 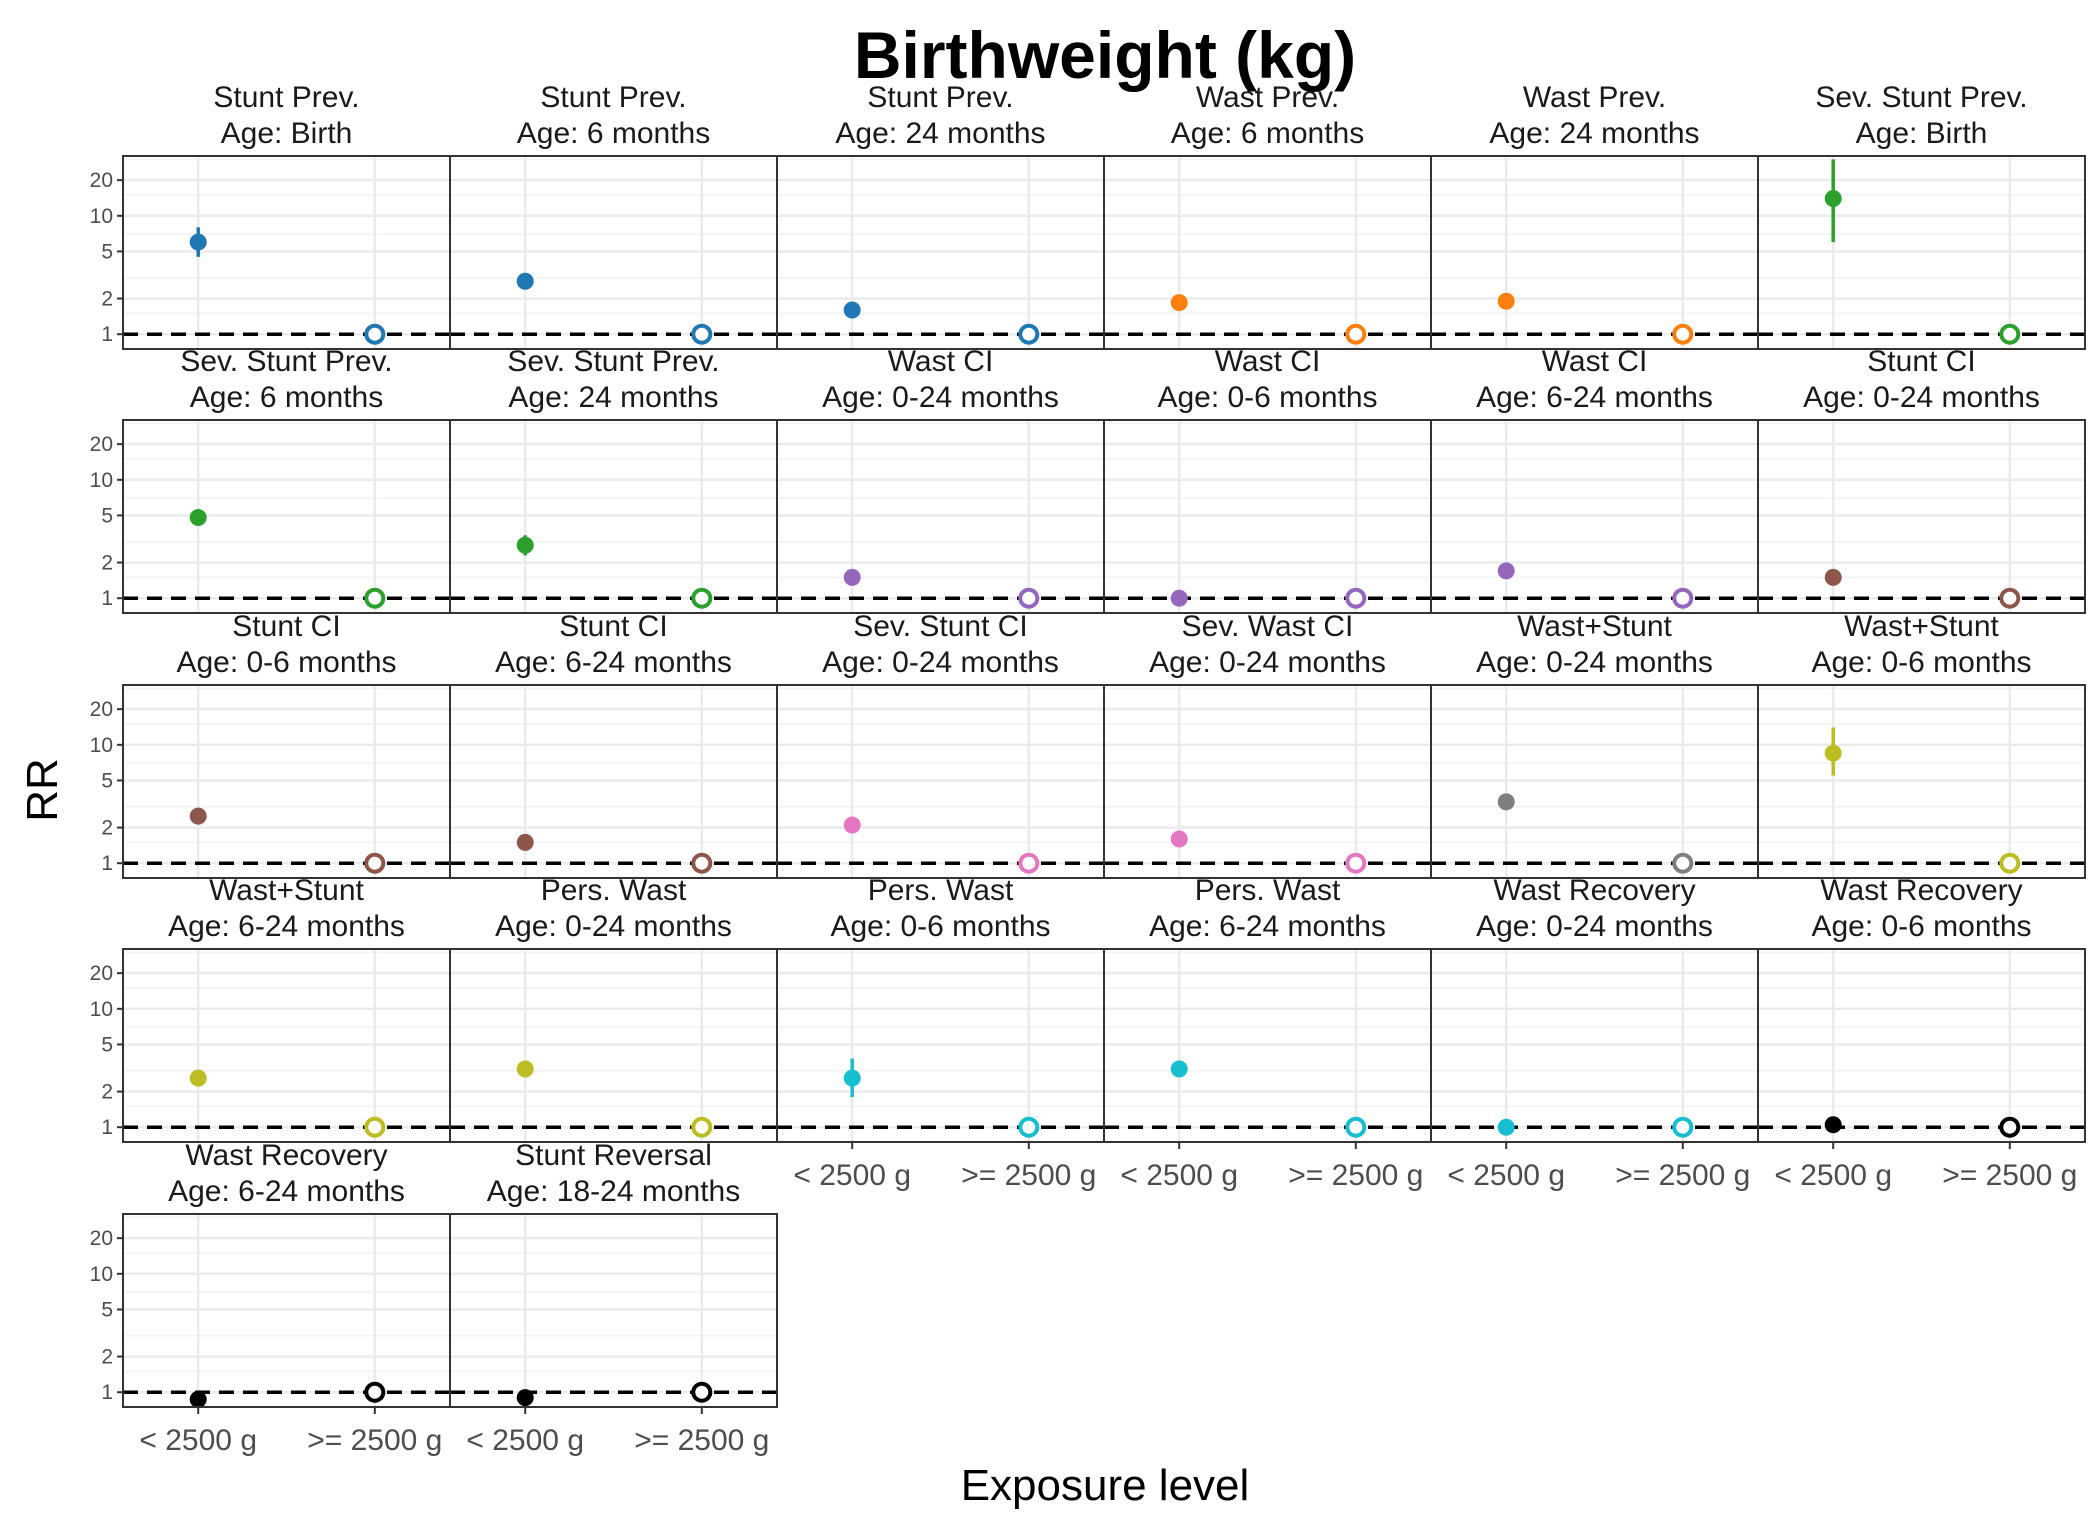 What do you see at coordinates (1921, 781) in the screenshot?
I see `panel-border` at bounding box center [1921, 781].